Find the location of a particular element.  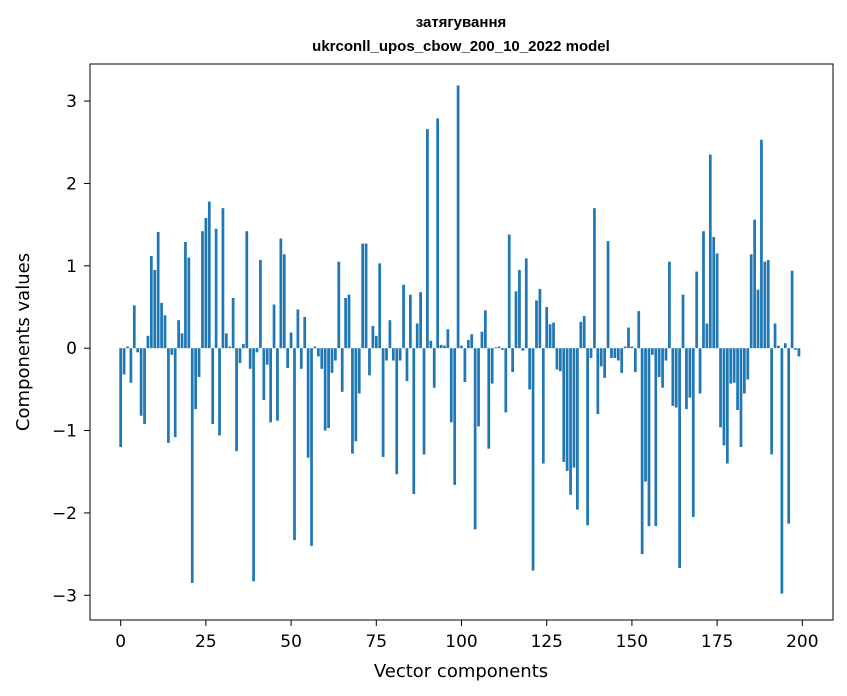

y-axis-label: Components values is located at coordinates (23, 342).